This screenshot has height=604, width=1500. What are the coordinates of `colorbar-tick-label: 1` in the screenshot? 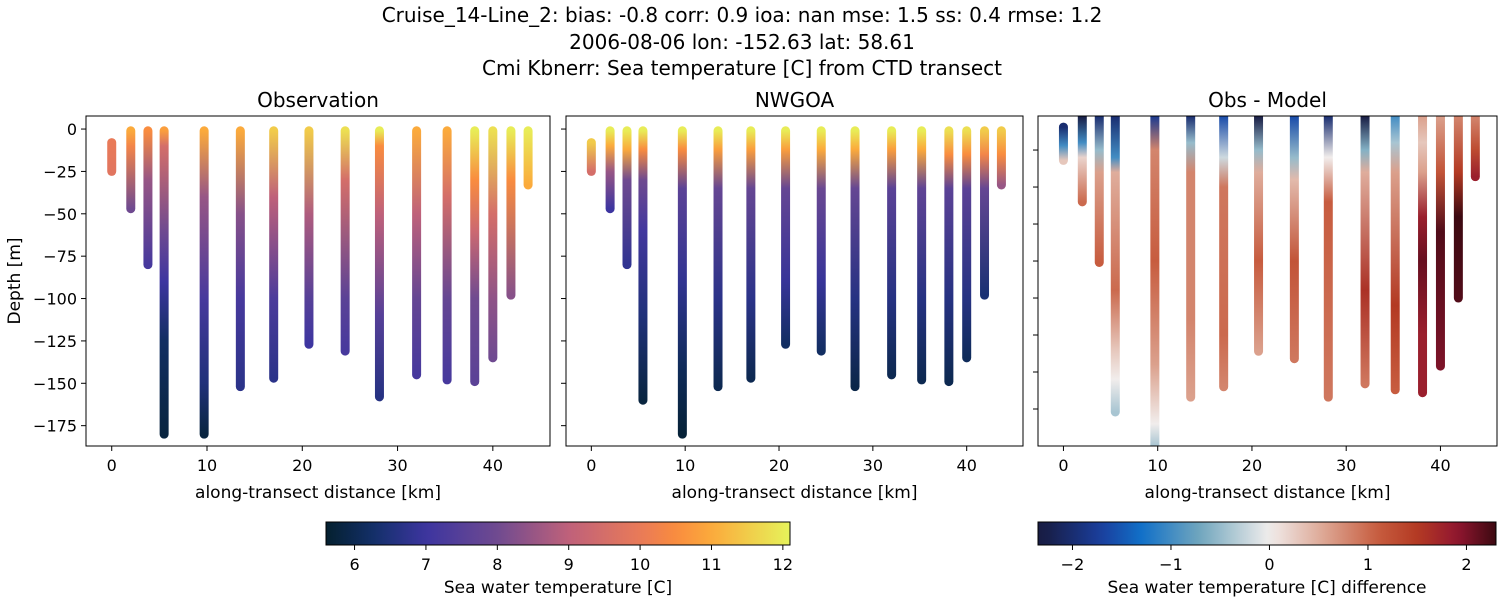 It's located at (1368, 564).